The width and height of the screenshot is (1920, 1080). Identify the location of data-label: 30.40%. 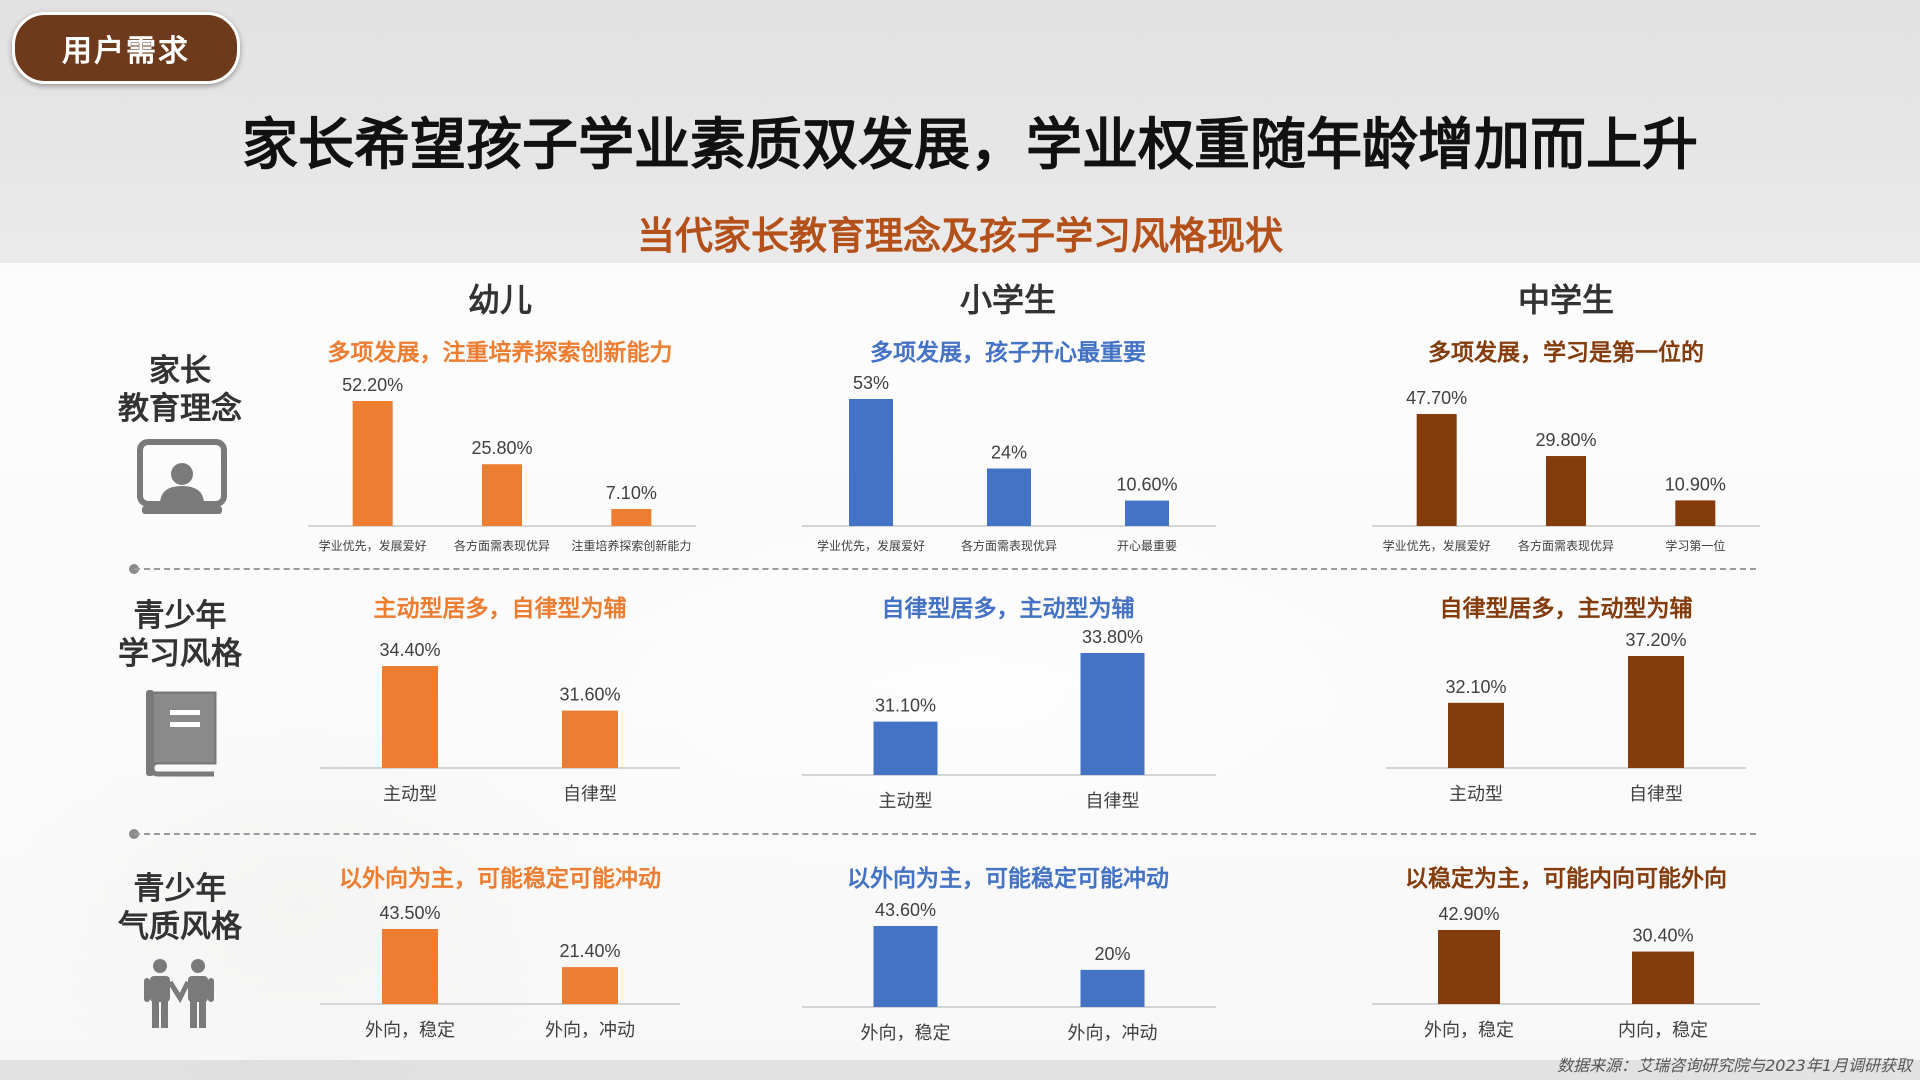
(1662, 936).